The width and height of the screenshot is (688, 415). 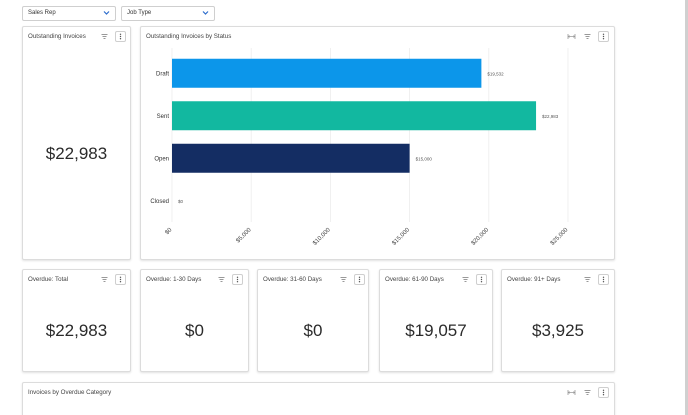 I want to click on overdue-total-value: $22,983, so click(x=76, y=330).